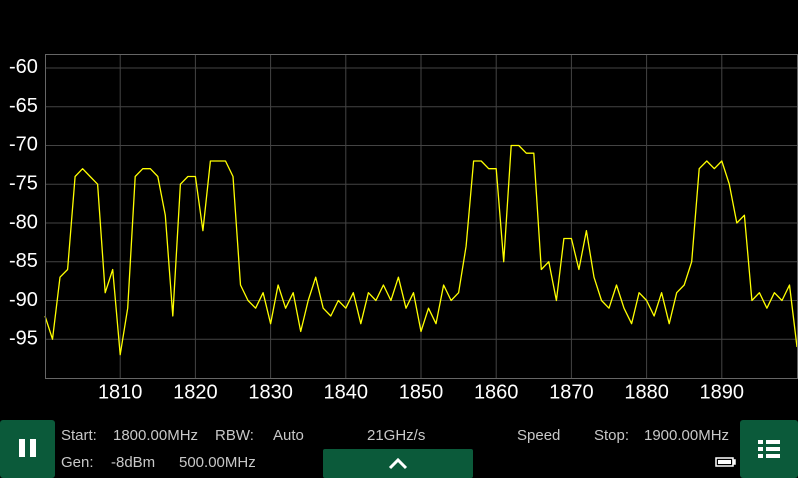 Image resolution: width=798 pixels, height=478 pixels. Describe the element at coordinates (769, 449) in the screenshot. I see `menu-icon` at that location.